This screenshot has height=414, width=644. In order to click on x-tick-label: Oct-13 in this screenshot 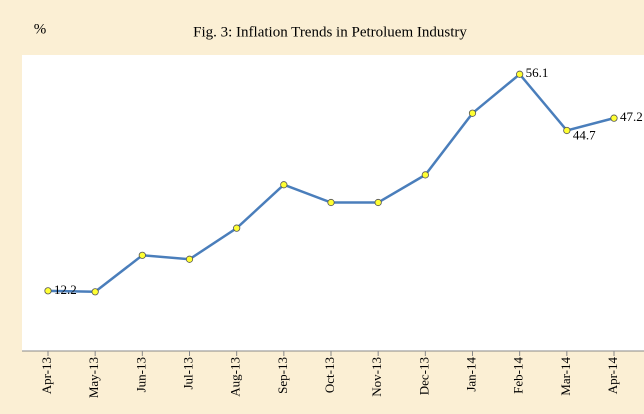, I will do `click(329, 375)`.